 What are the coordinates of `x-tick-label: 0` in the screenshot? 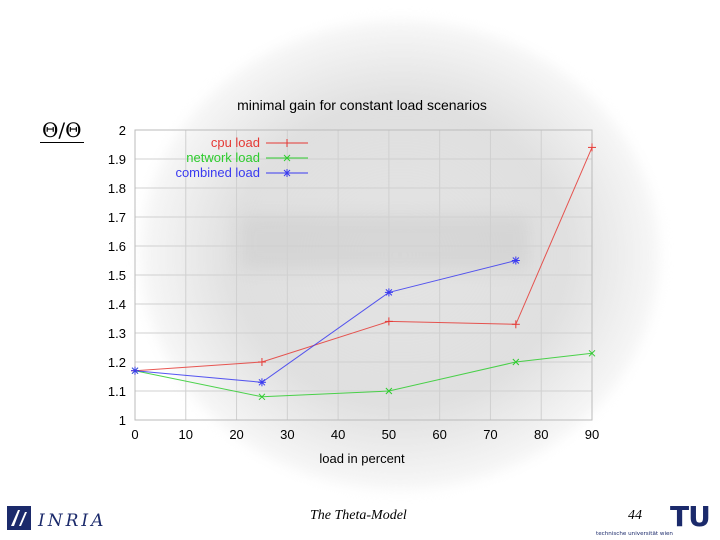 It's located at (134, 434).